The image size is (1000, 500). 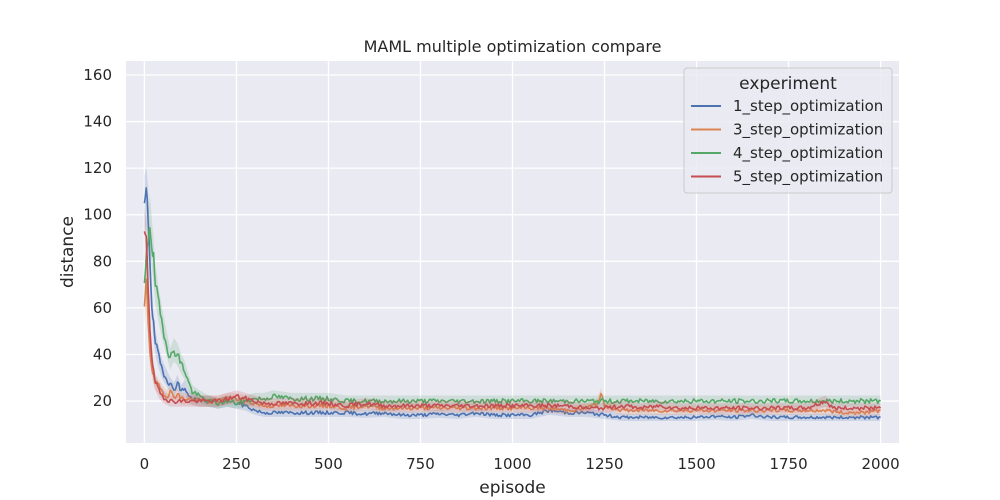 I want to click on y-tick-label: 140, so click(x=97, y=122).